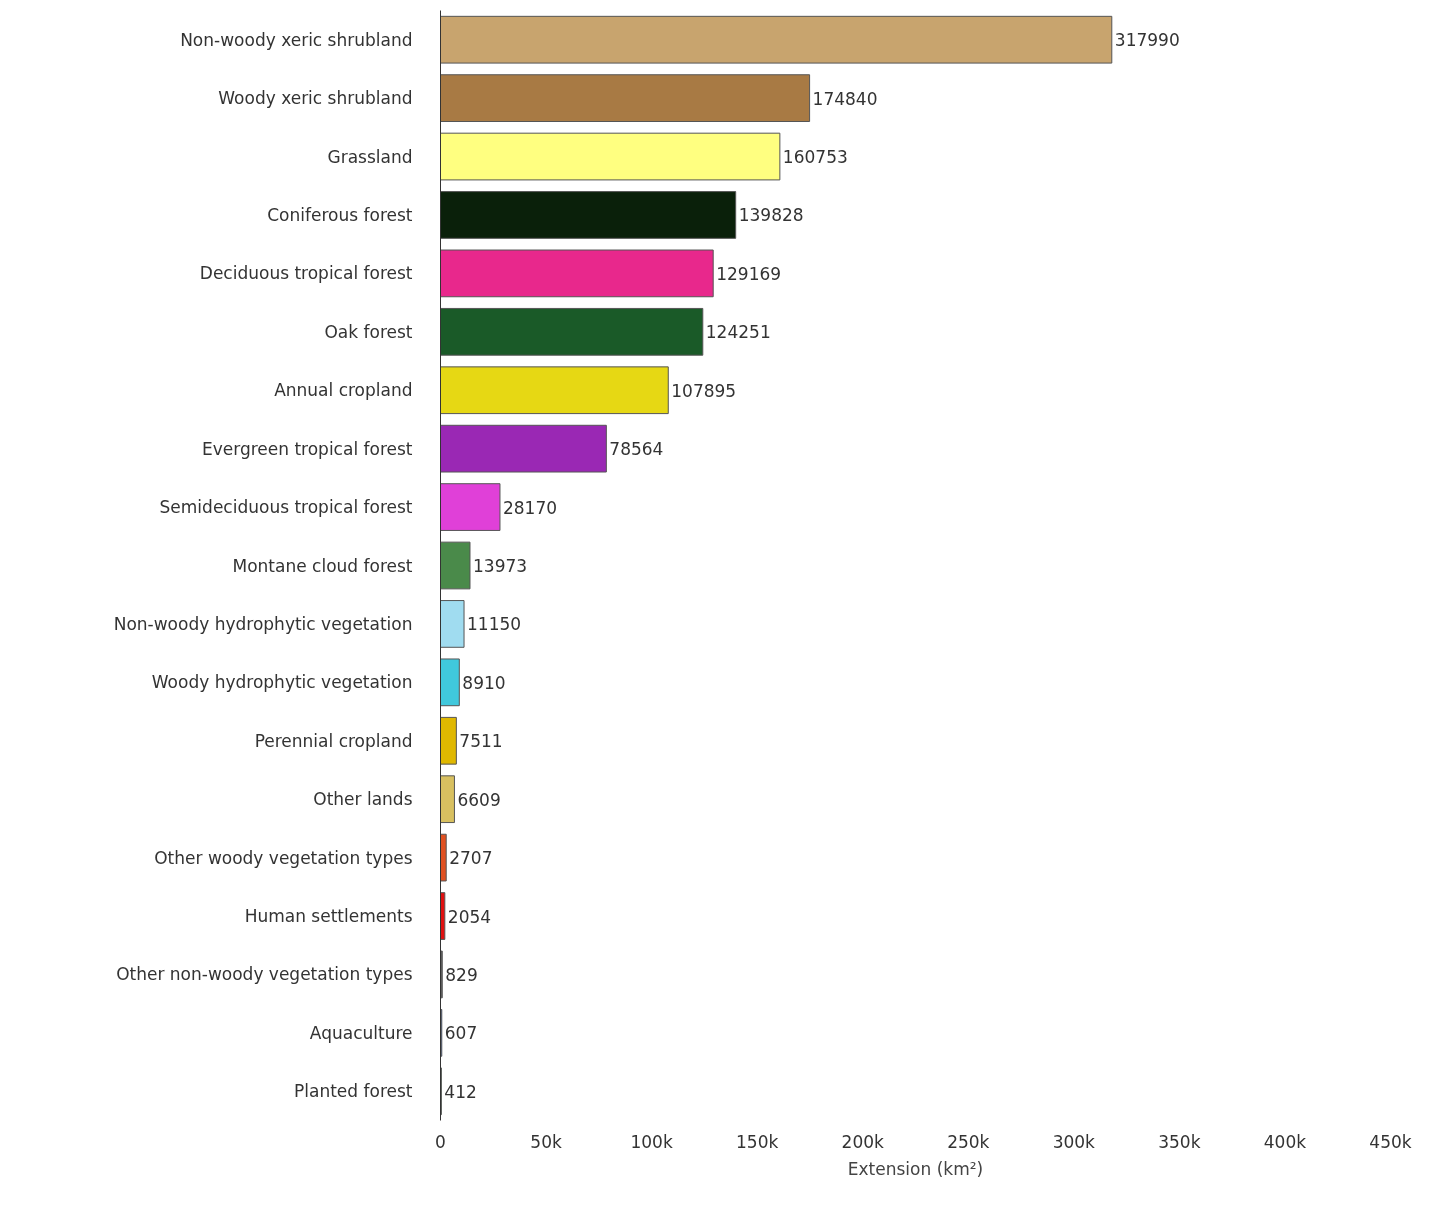 The width and height of the screenshot is (1454, 1217). I want to click on y-tick-label: Woody hydrophytic vegetation, so click(282, 682).